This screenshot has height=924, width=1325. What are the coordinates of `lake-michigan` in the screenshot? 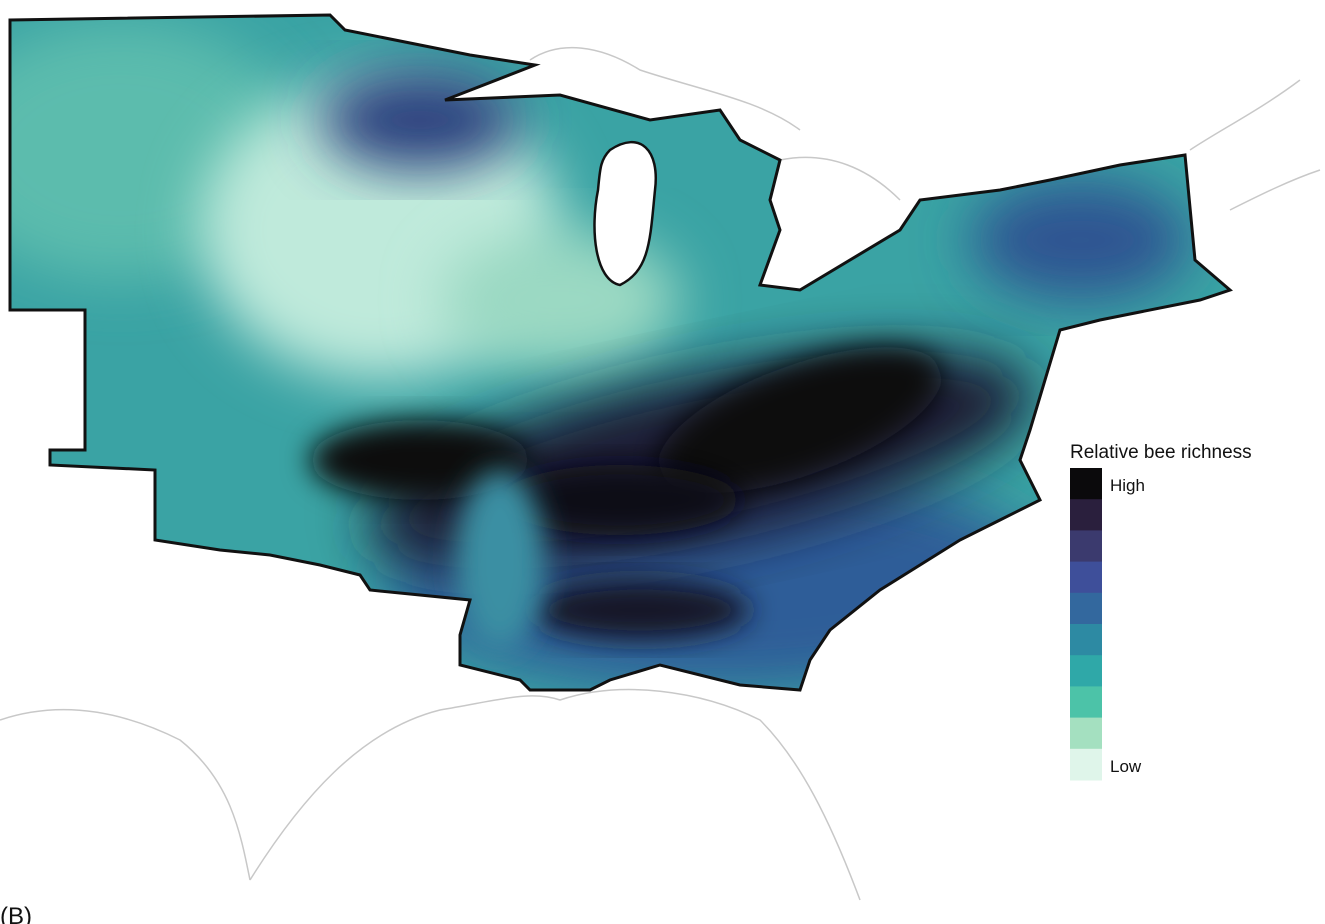 It's located at (625, 213).